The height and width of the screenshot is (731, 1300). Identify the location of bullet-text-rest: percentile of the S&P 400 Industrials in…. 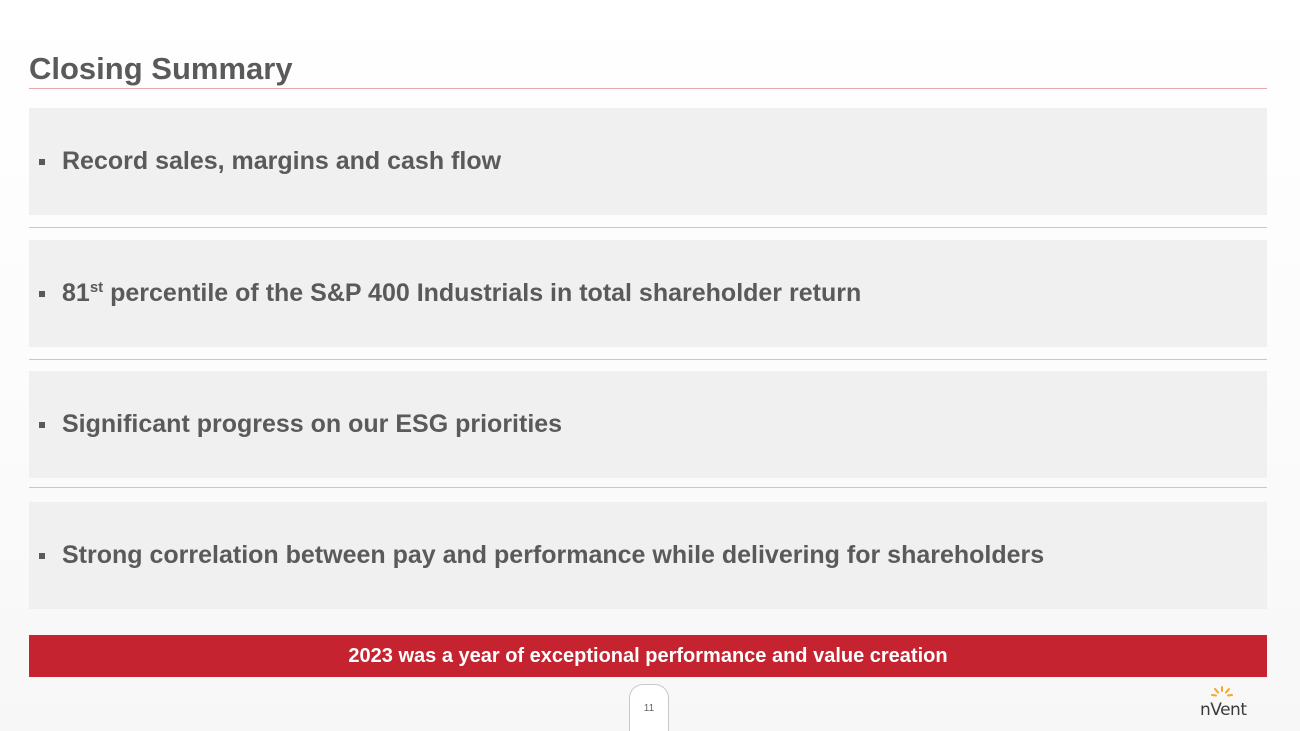
(482, 293).